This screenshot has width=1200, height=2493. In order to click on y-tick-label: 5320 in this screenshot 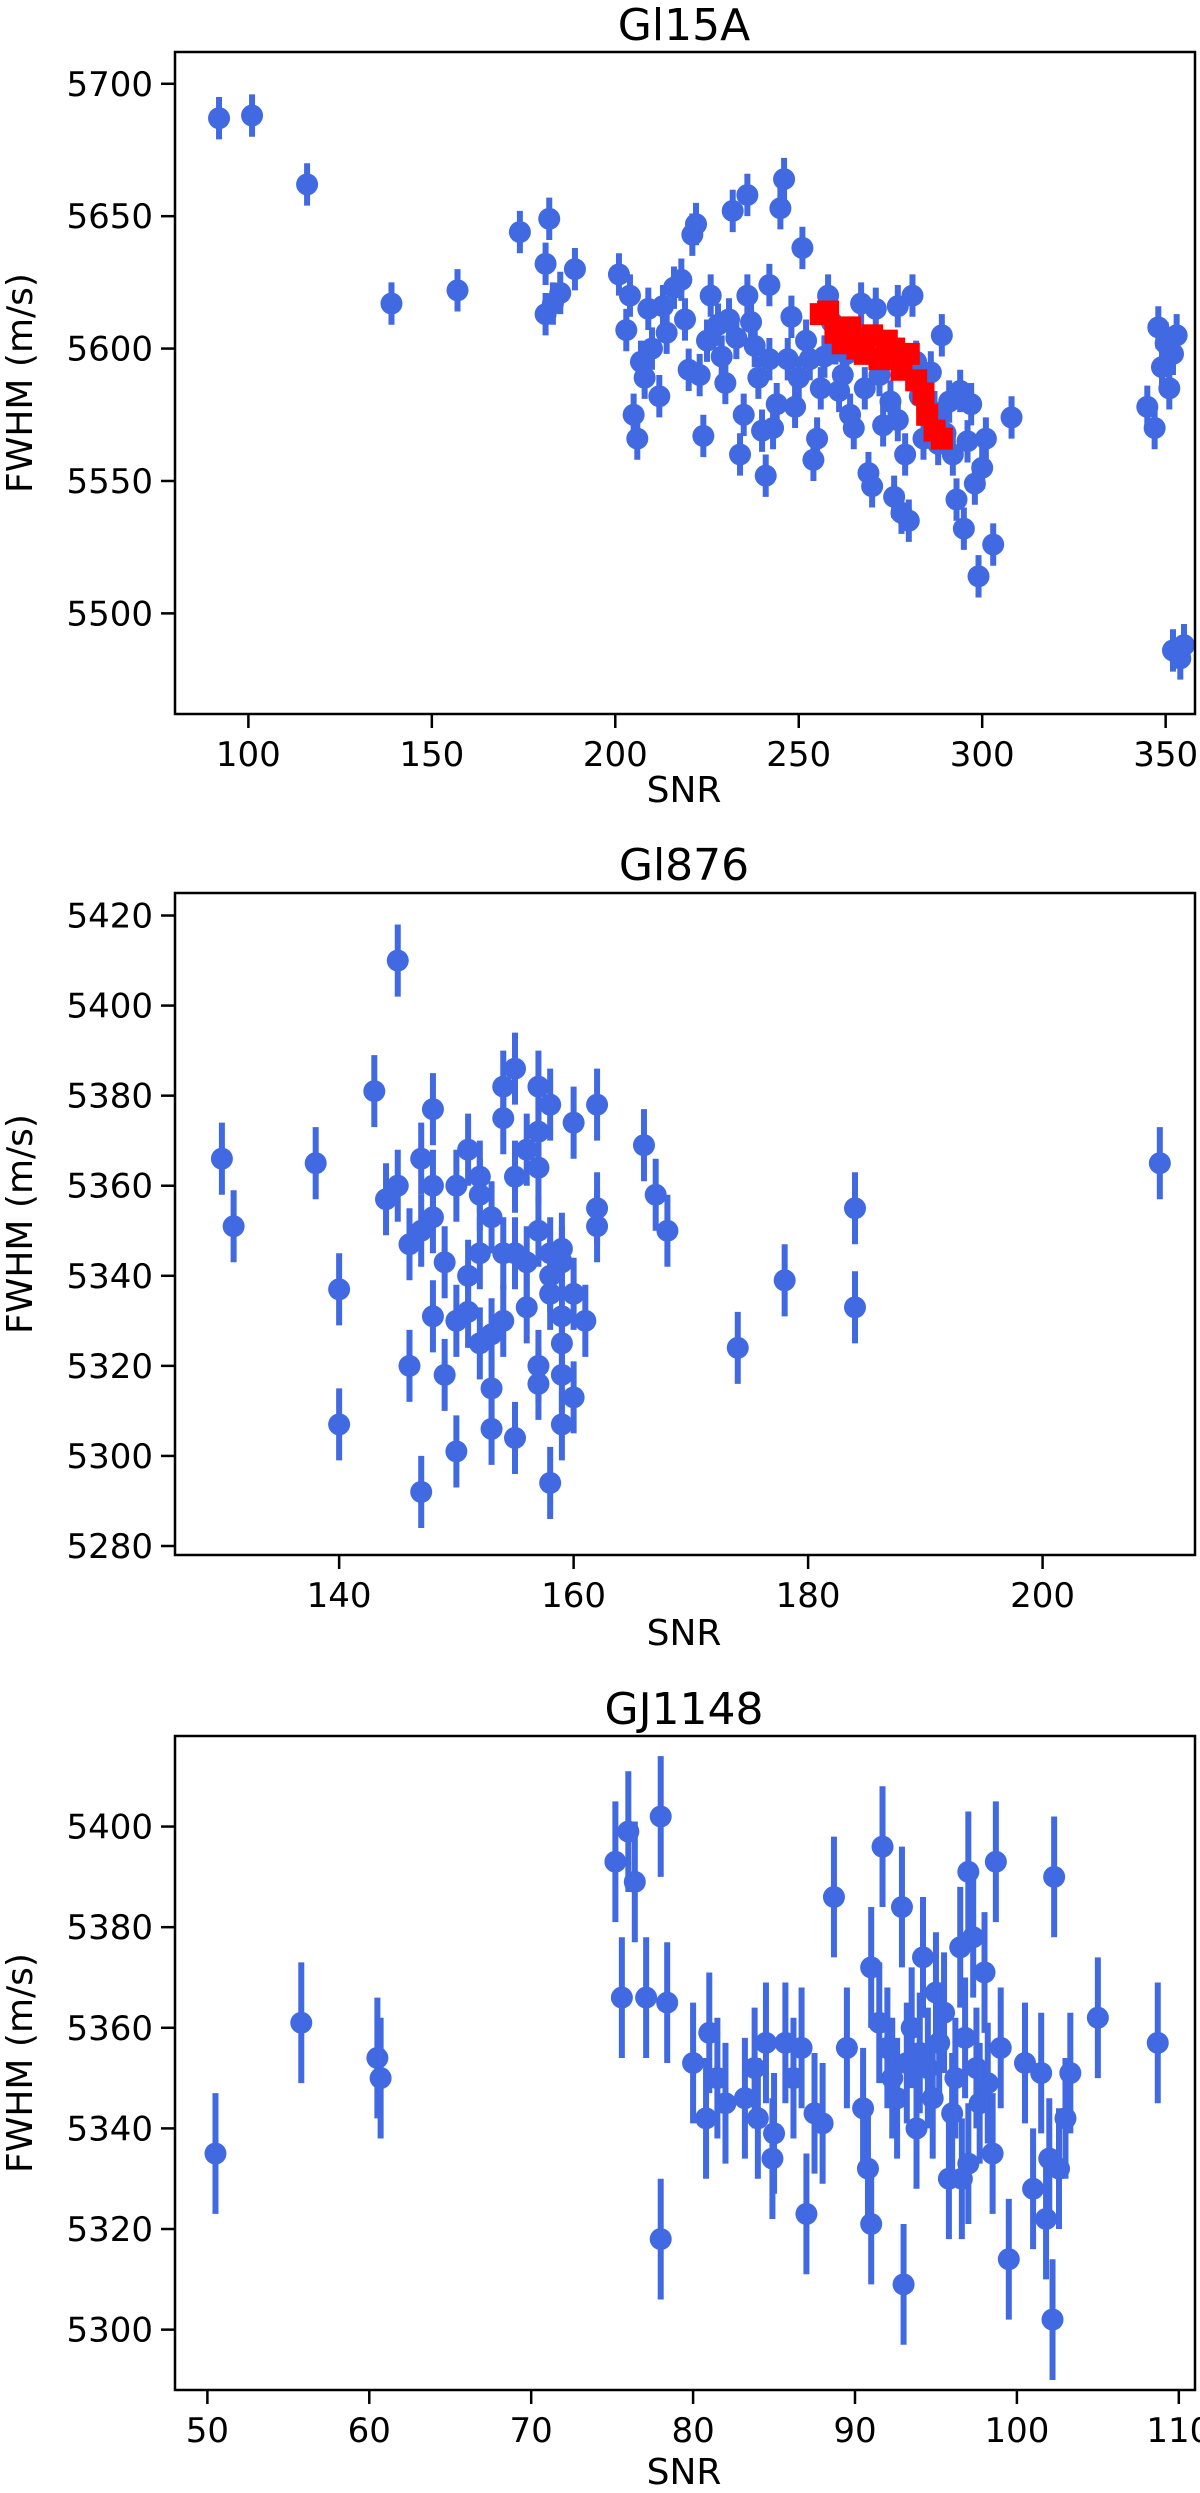, I will do `click(109, 2230)`.